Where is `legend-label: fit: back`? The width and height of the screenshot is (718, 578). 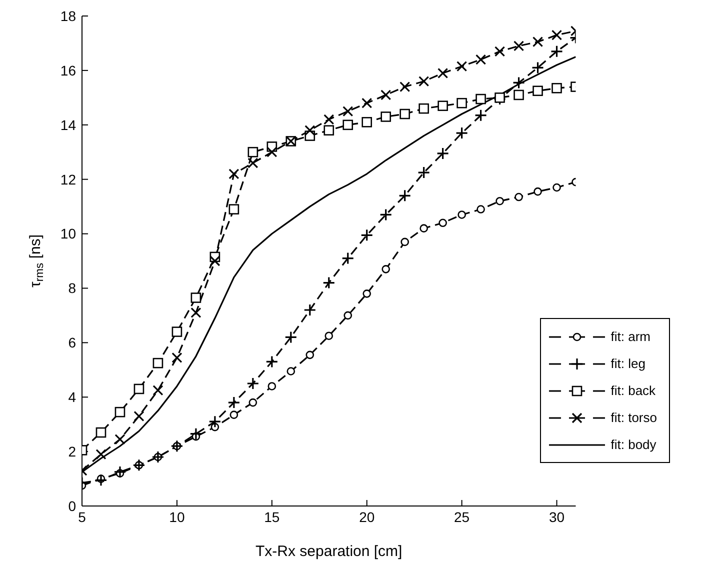 legend-label: fit: back is located at coordinates (633, 390).